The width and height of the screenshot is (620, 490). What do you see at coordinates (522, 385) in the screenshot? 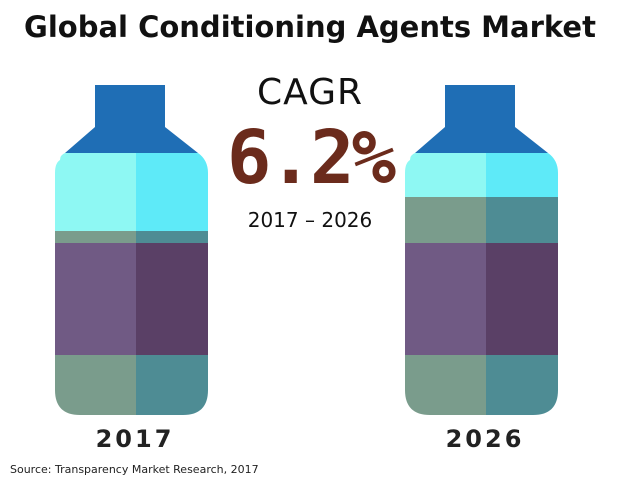
I see `bottle-2026-base-right` at bounding box center [522, 385].